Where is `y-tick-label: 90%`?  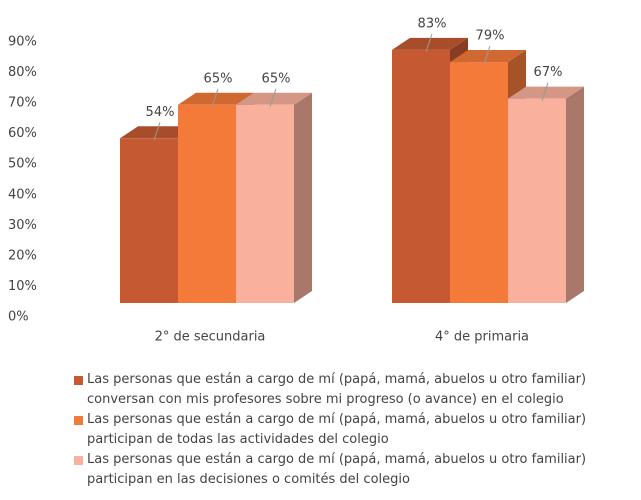 y-tick-label: 90% is located at coordinates (22, 42).